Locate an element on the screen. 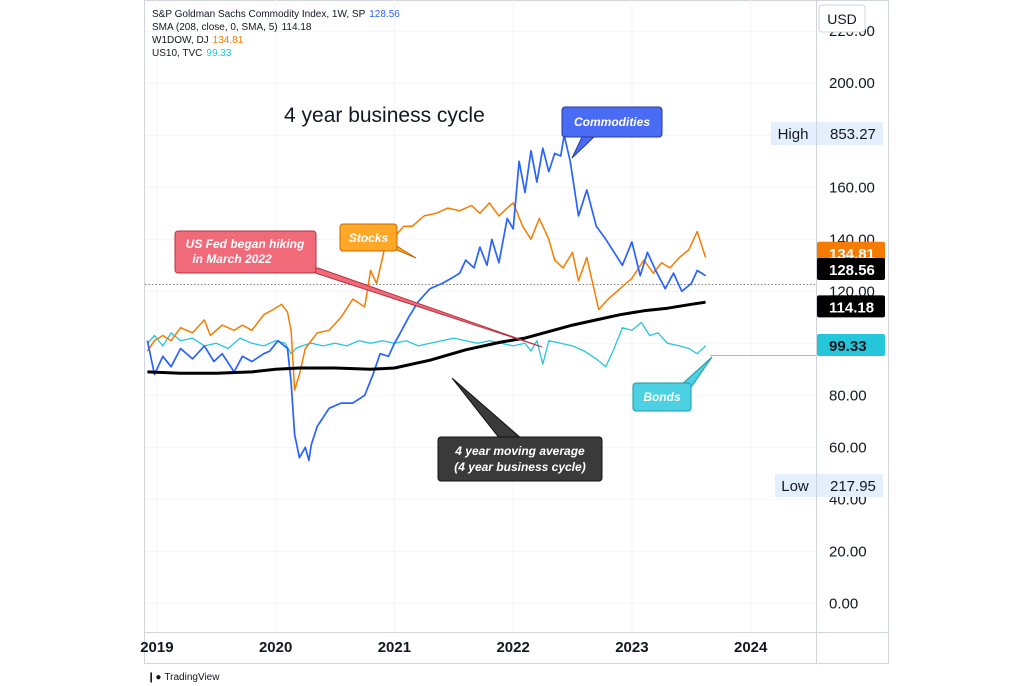  sma-price-tag-text: 114.18 is located at coordinates (851, 307).